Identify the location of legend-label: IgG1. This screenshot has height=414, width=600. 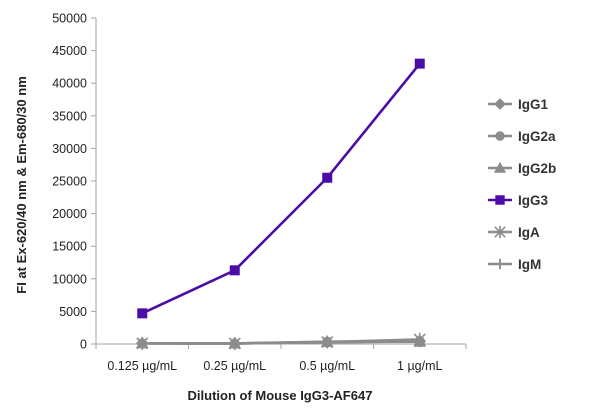
(533, 104).